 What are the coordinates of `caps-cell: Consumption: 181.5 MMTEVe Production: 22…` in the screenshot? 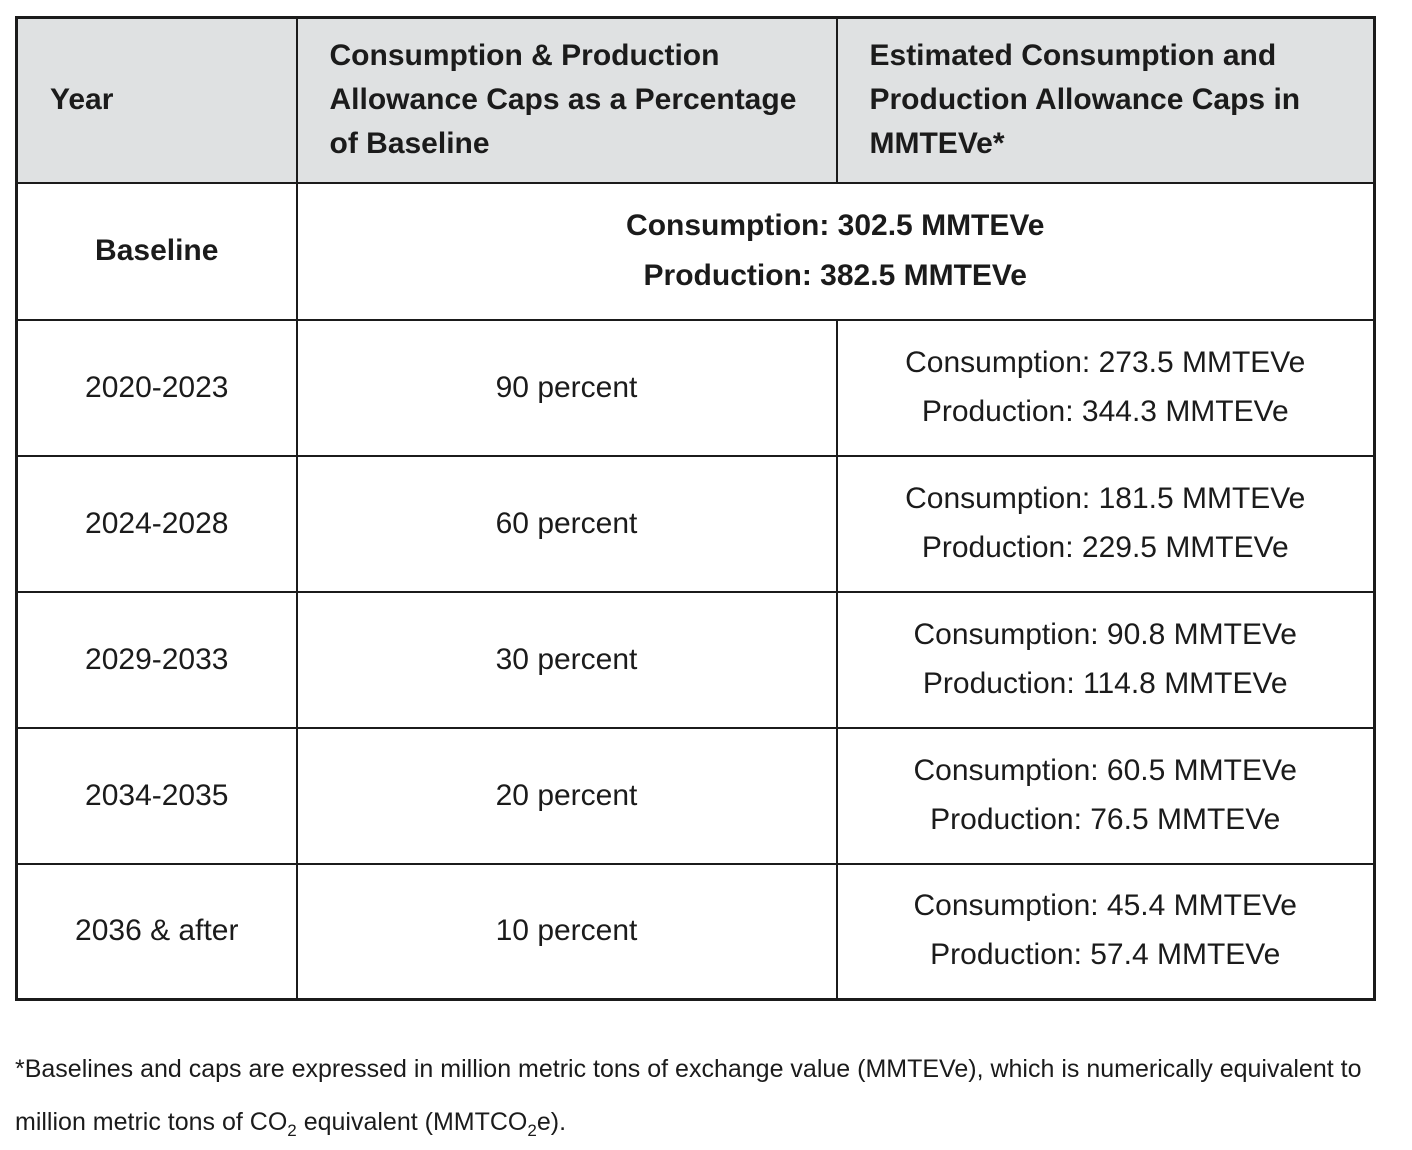 It's located at (1105, 523).